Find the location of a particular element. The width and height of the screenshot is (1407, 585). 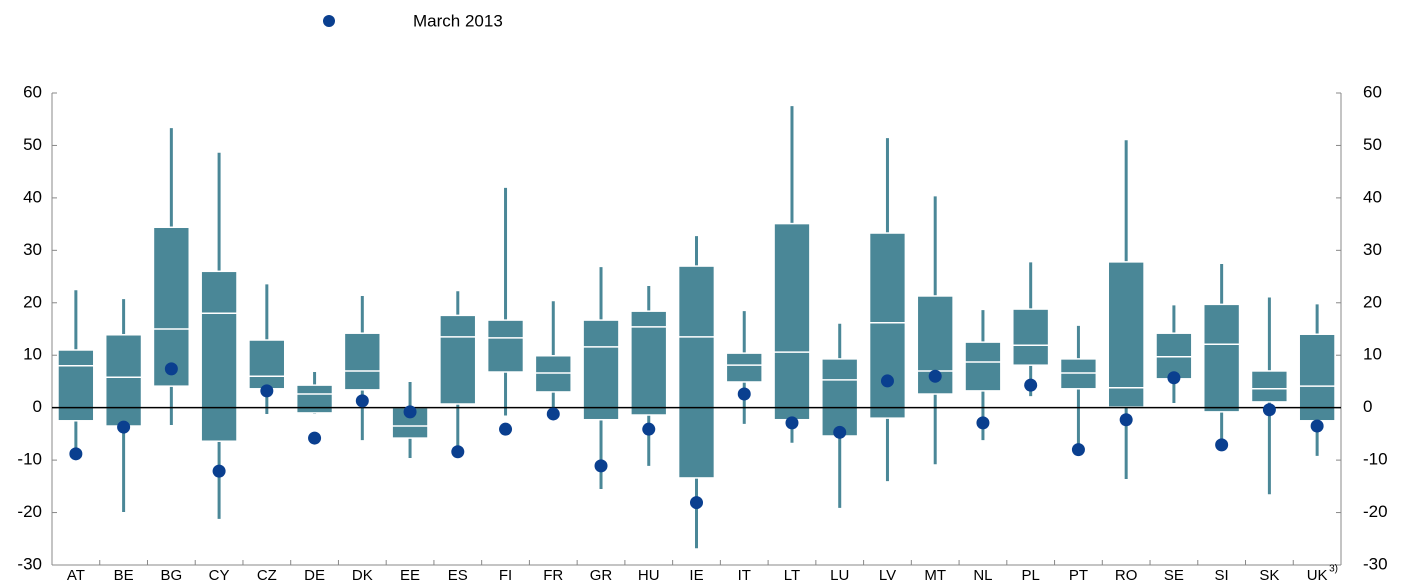

y-tick-label: 20 is located at coordinates (32, 301).